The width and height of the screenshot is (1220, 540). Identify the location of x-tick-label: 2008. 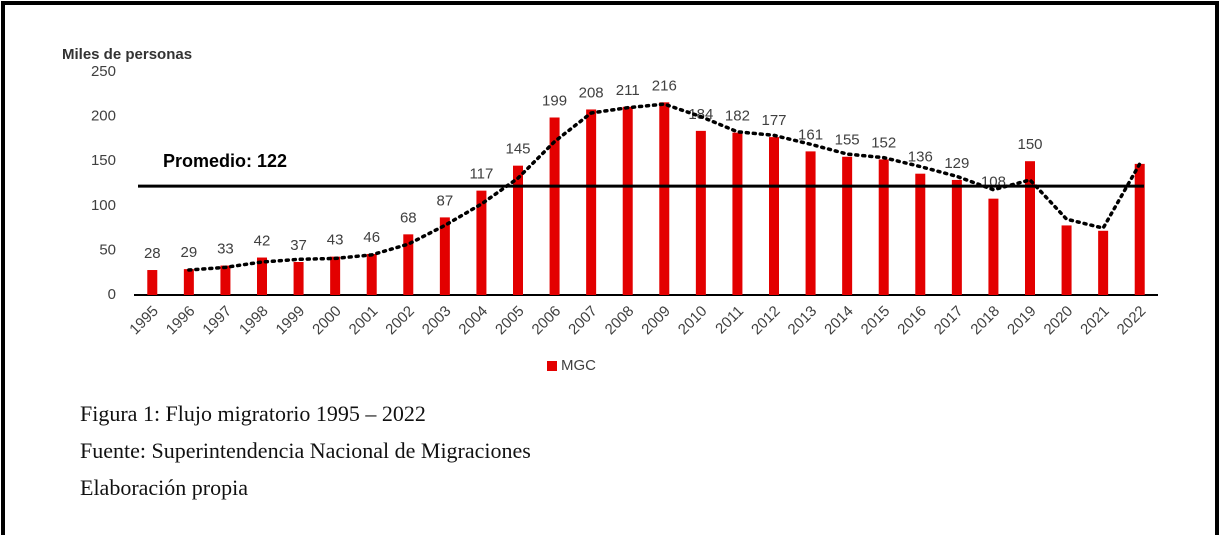
(620, 321).